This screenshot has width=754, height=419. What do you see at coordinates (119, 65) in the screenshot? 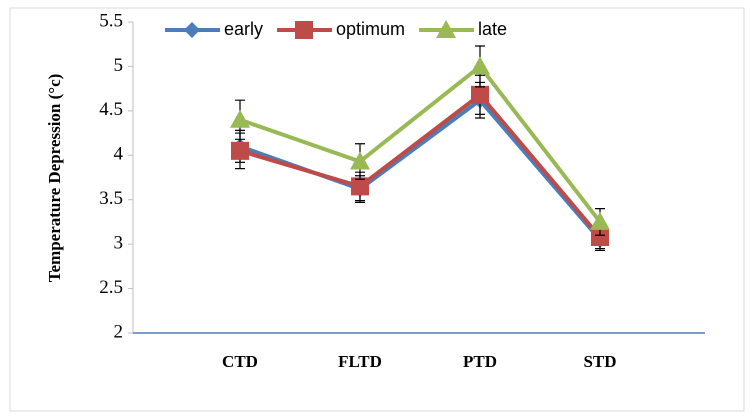
I see `y-tick-label: 5` at bounding box center [119, 65].